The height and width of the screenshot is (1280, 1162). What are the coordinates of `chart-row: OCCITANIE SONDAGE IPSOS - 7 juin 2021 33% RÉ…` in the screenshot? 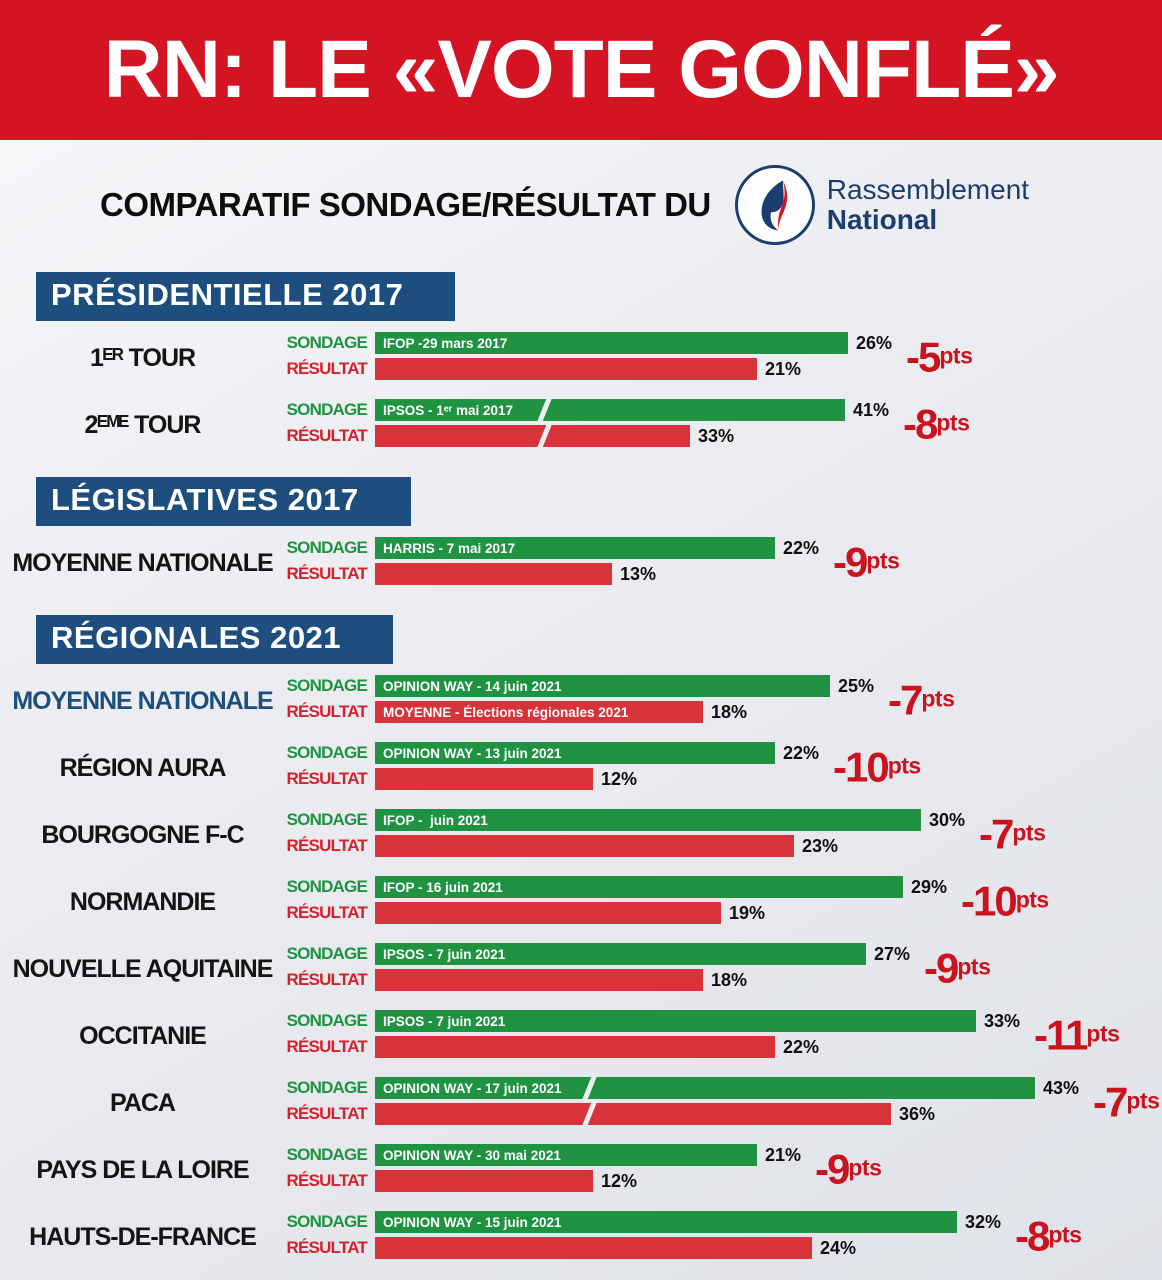 It's located at (581, 1036).